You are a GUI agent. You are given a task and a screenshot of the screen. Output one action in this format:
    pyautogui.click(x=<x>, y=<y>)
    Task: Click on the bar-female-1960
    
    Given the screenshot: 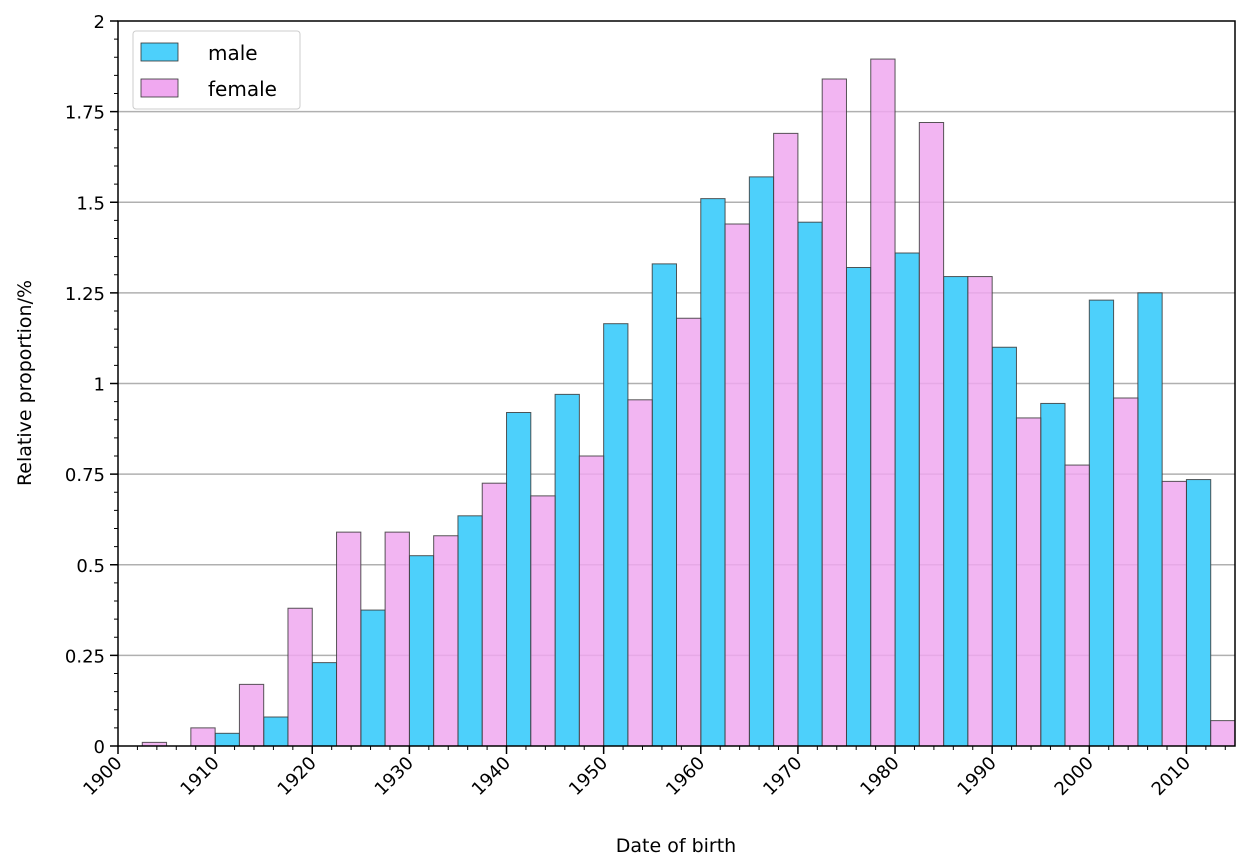 What is the action you would take?
    pyautogui.click(x=737, y=485)
    